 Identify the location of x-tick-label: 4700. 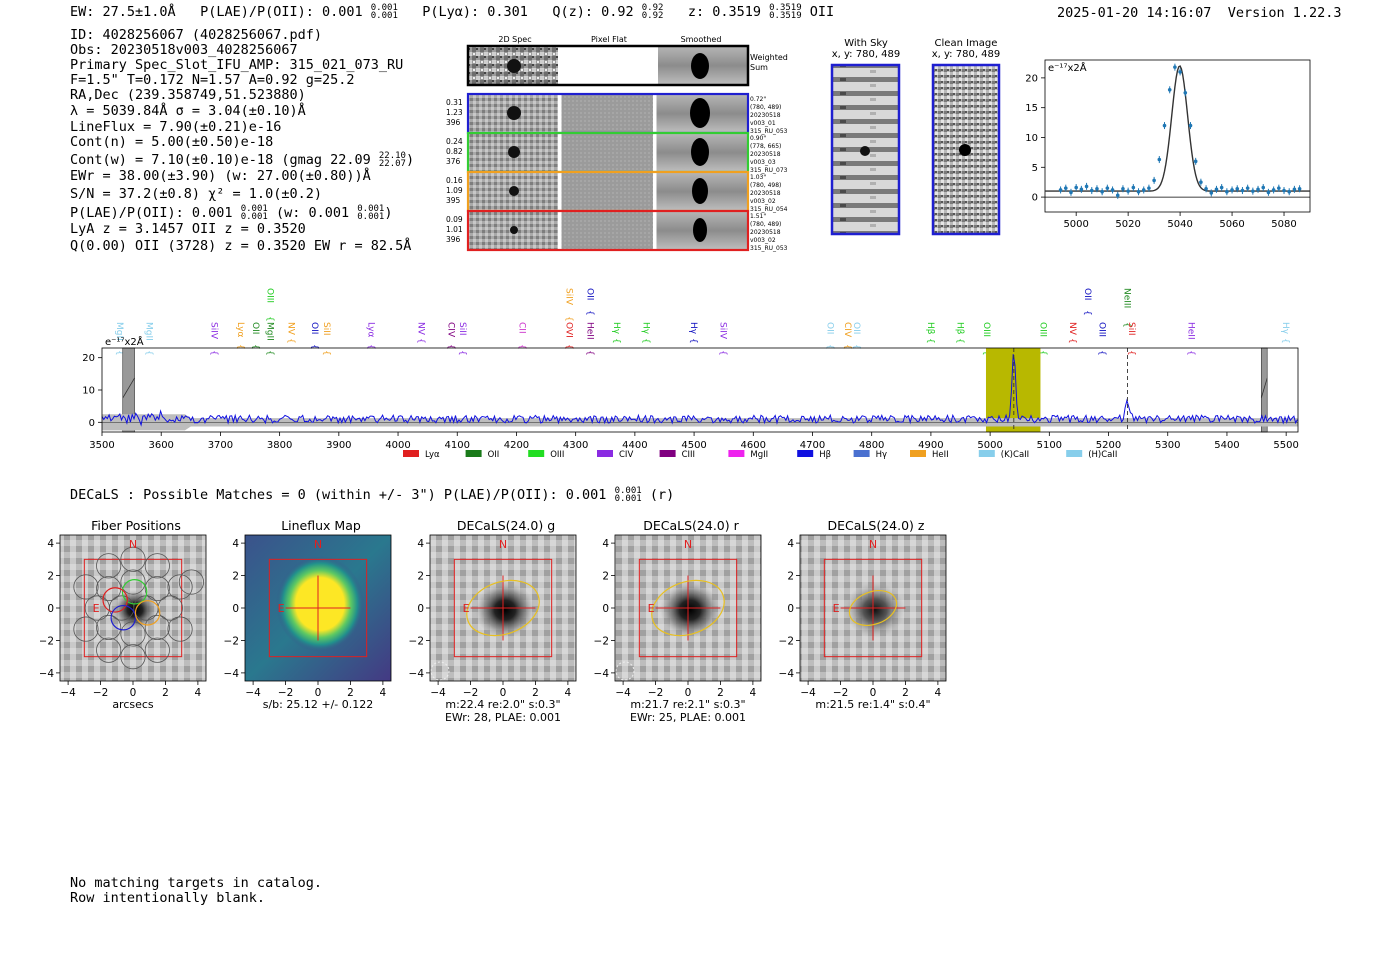
(812, 445).